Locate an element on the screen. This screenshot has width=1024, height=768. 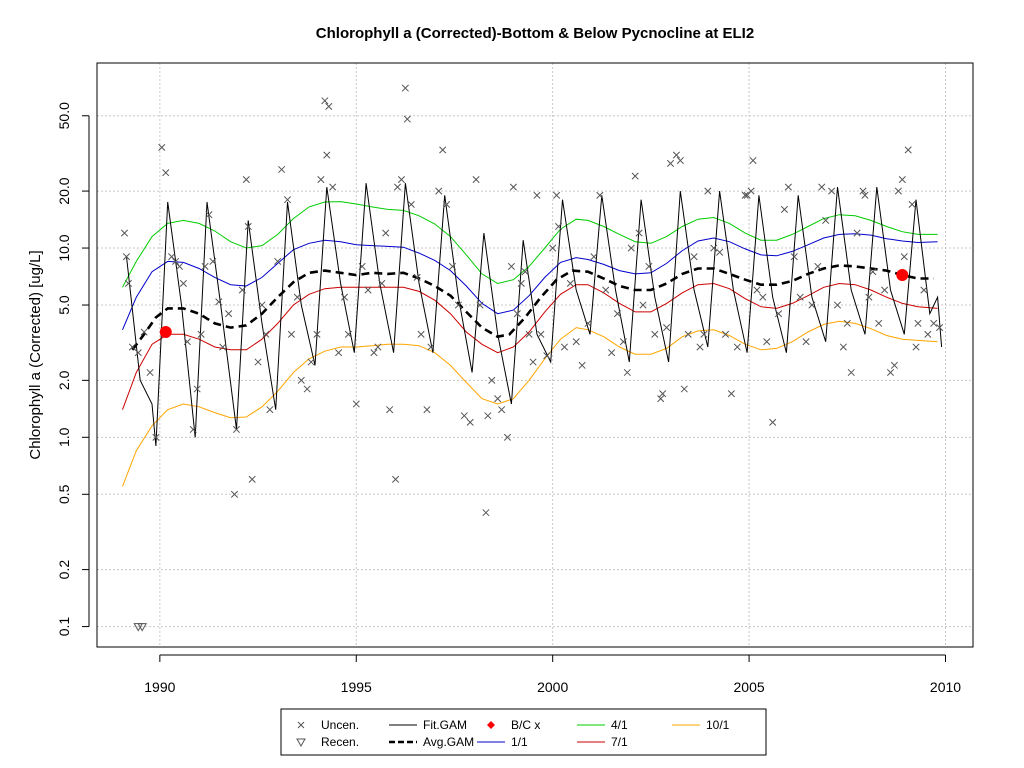
series-4-1-line is located at coordinates (530, 244).